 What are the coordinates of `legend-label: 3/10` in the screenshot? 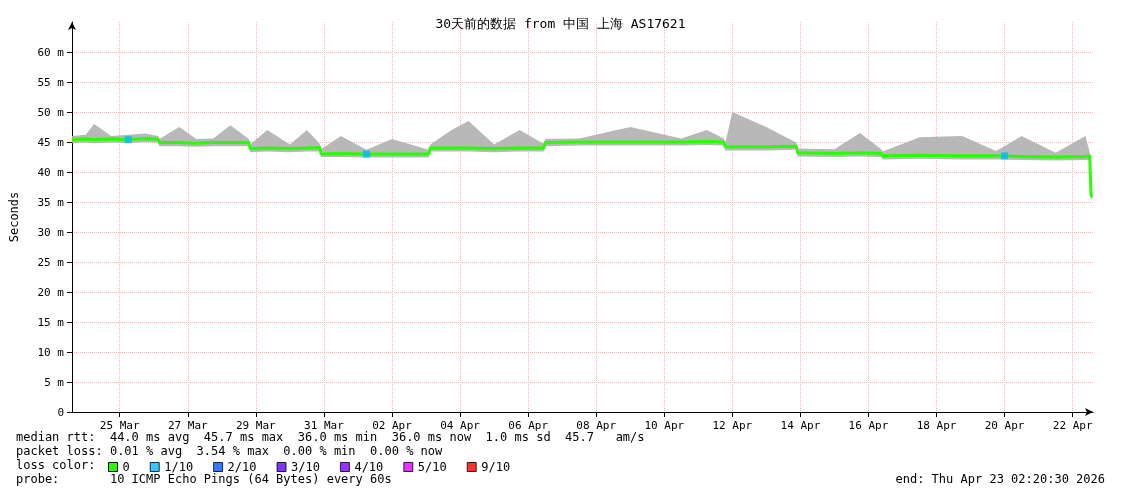 It's located at (305, 467).